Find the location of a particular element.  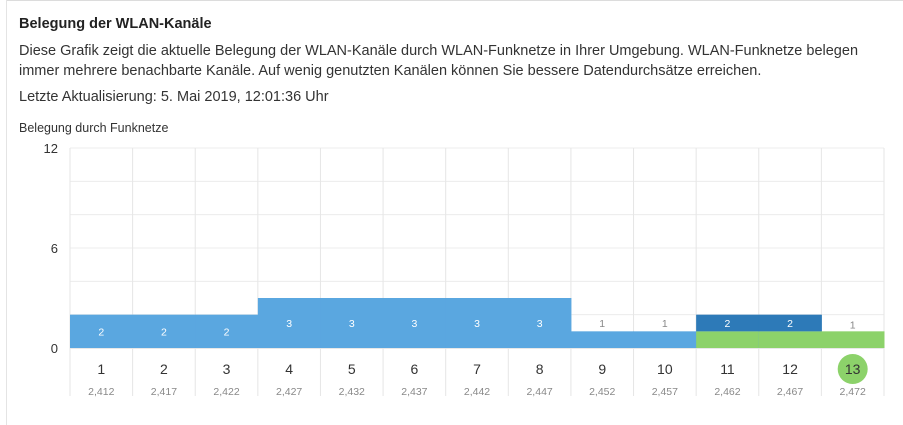

bar-networks-ch2 is located at coordinates (164, 331).